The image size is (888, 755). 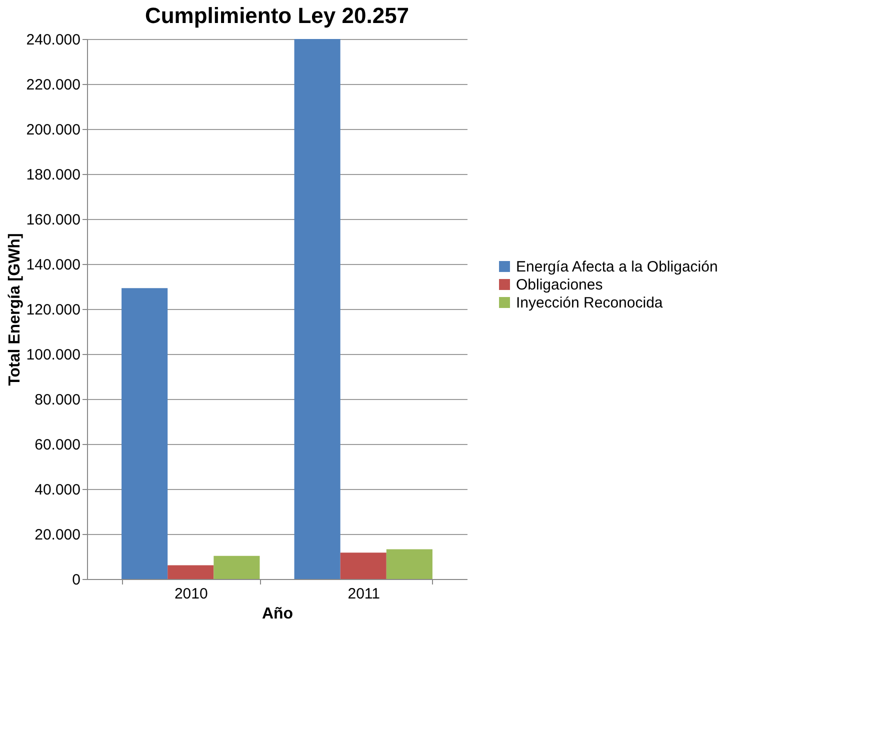 What do you see at coordinates (53, 130) in the screenshot?
I see `y-tick-label: 200.000` at bounding box center [53, 130].